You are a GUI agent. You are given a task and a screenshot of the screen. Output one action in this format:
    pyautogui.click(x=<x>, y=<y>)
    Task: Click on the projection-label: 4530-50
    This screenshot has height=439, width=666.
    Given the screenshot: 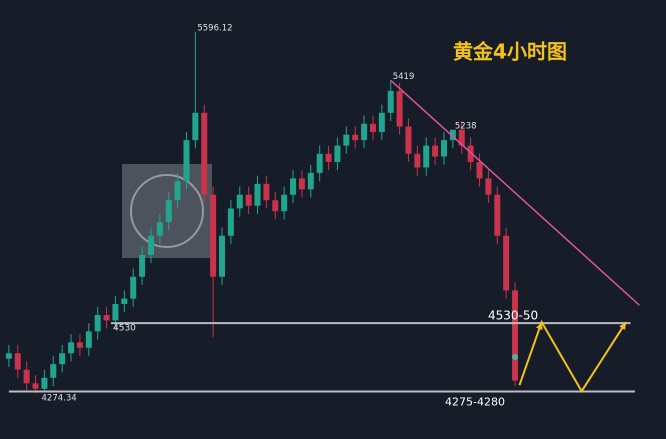 What is the action you would take?
    pyautogui.click(x=513, y=316)
    